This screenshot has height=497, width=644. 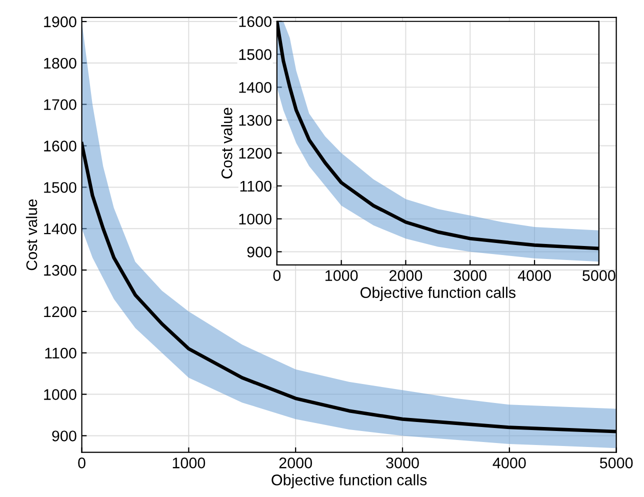 What do you see at coordinates (60, 63) in the screenshot?
I see `y-tick-label: 1800` at bounding box center [60, 63].